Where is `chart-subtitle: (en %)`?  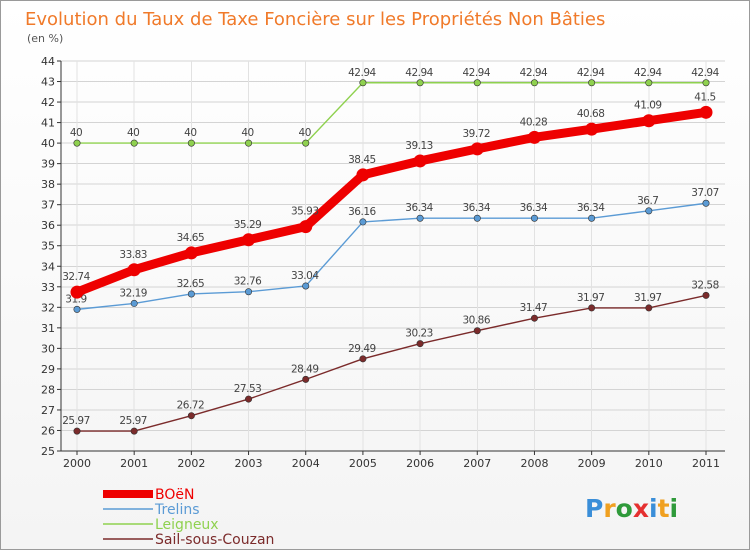
chart-subtitle: (en %) is located at coordinates (45, 38).